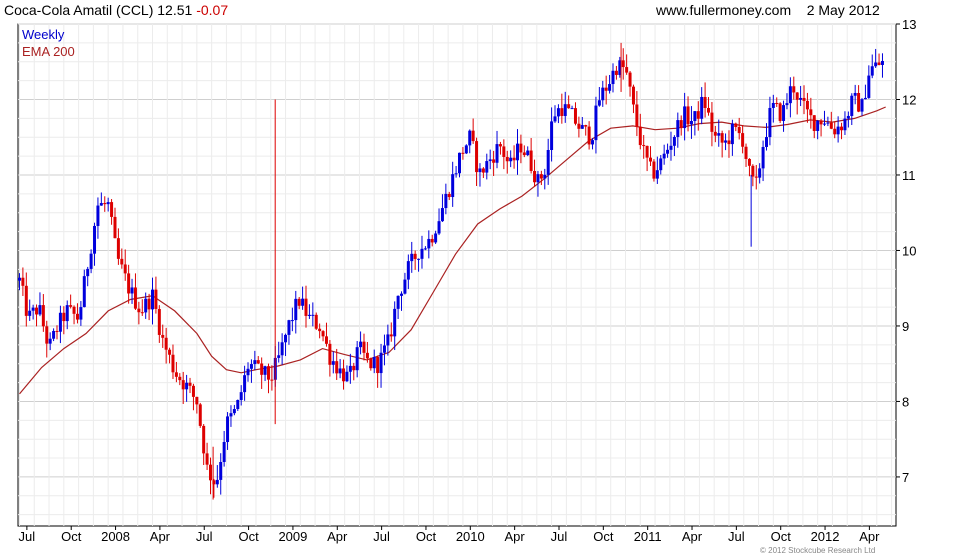 Image resolution: width=980 pixels, height=560 pixels. Describe the element at coordinates (470, 536) in the screenshot. I see `x-tick-label: 2010` at that location.